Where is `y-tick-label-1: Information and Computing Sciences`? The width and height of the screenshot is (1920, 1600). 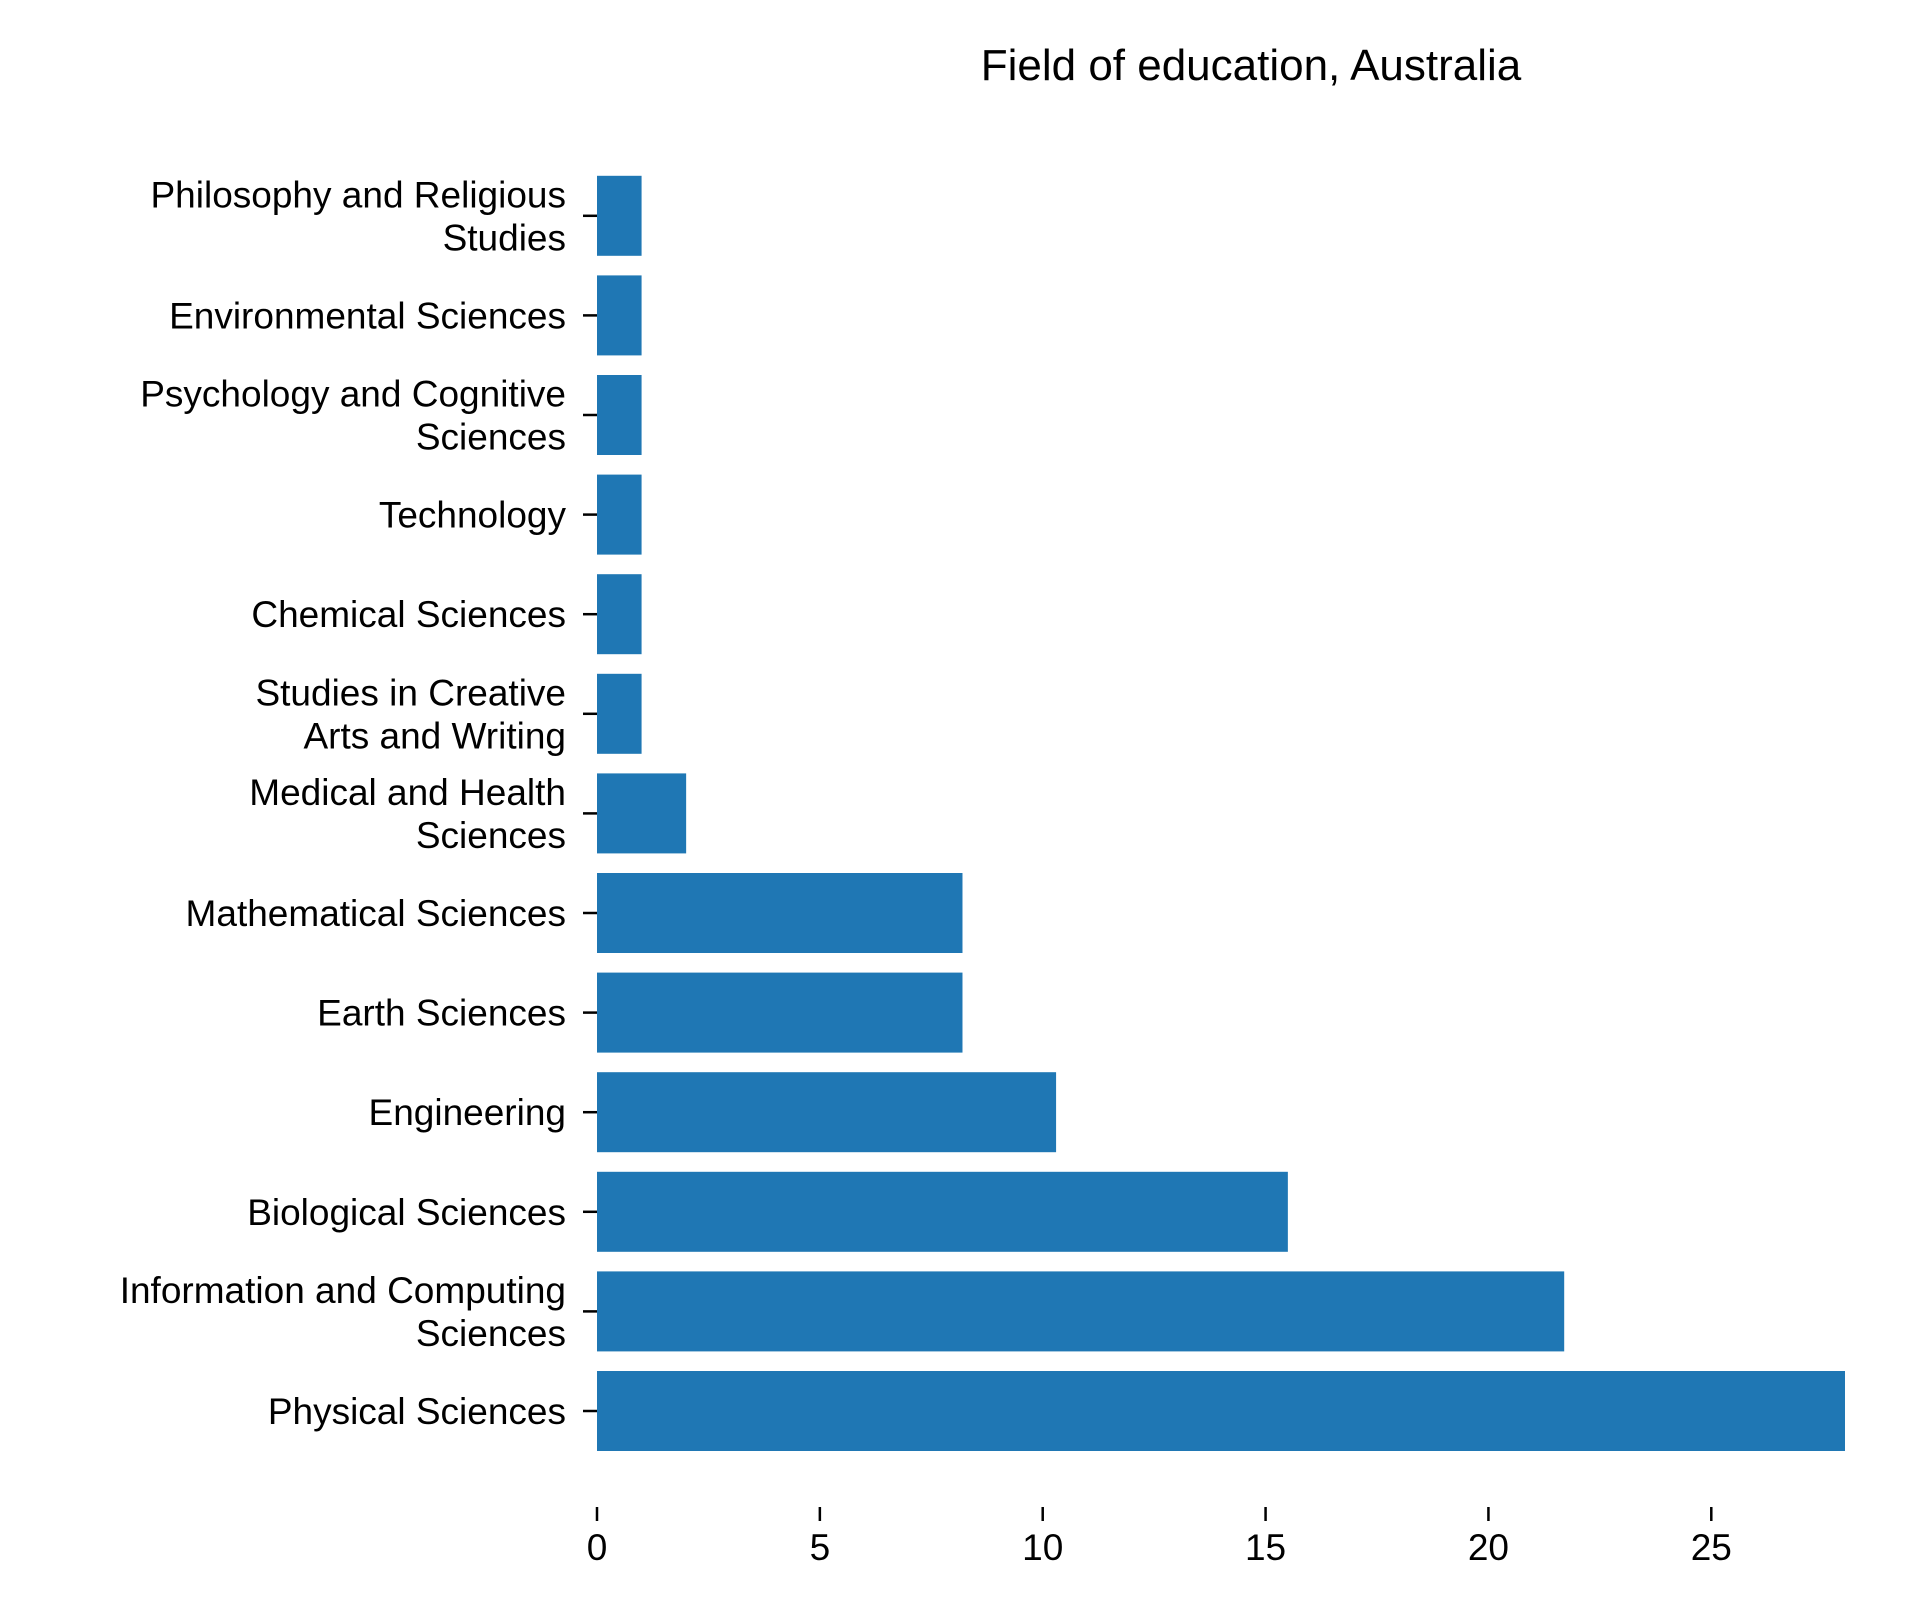
y-tick-label-1: Information and Computing Sciences is located at coordinates (343, 1312).